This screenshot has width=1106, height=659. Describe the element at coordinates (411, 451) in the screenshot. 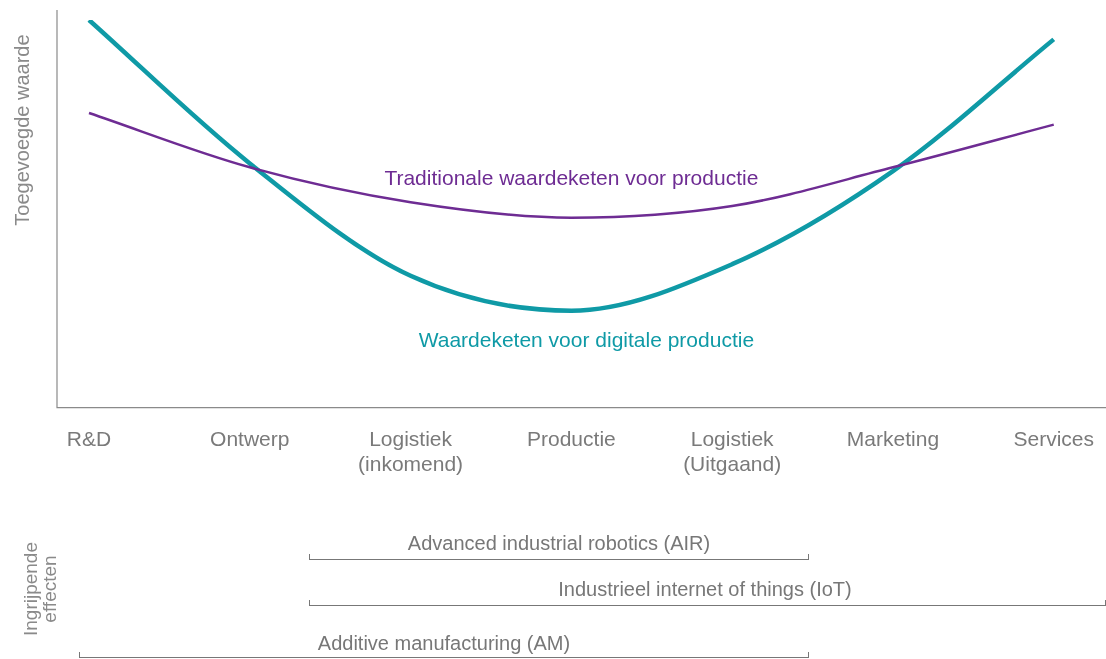

I see `x-tick-label: Logistiek (inkomend)` at that location.